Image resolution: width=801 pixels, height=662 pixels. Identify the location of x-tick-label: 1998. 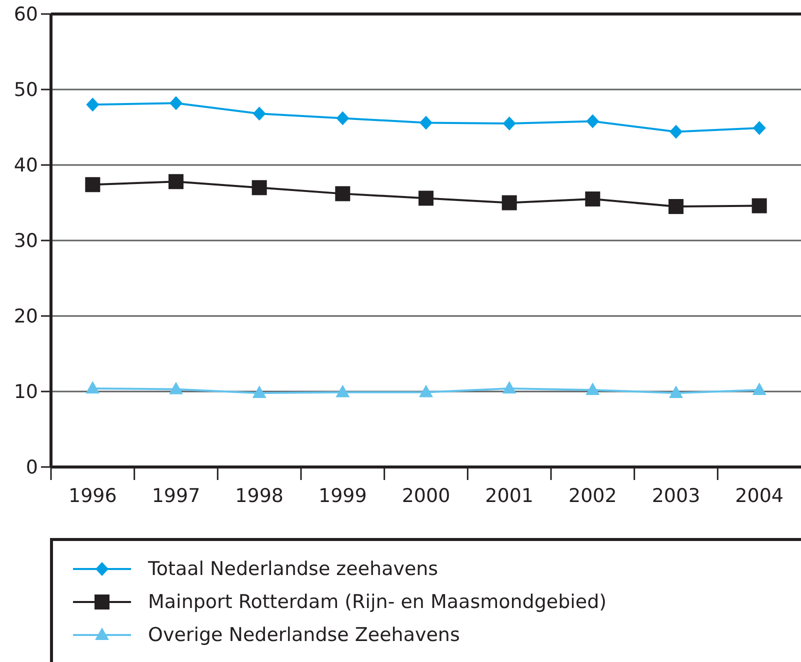
(259, 496).